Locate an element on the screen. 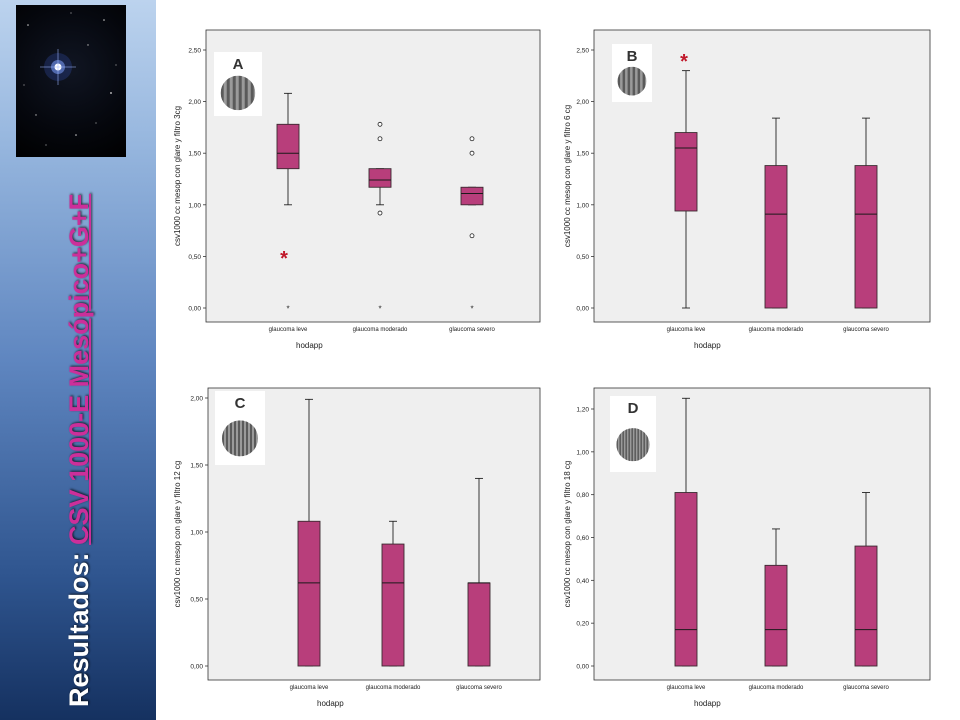 This screenshot has height=720, width=960. y-tick-label: 0,40 is located at coordinates (582, 581).